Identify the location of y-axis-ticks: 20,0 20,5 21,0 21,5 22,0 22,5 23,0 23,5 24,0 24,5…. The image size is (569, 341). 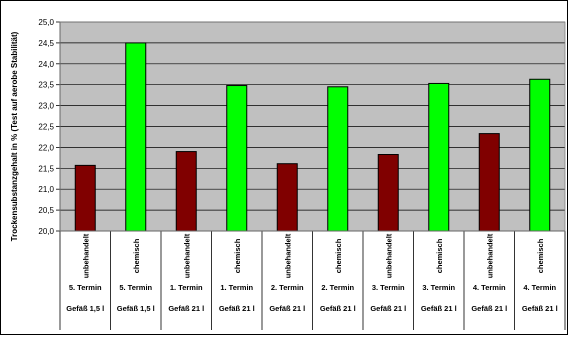
(49, 127).